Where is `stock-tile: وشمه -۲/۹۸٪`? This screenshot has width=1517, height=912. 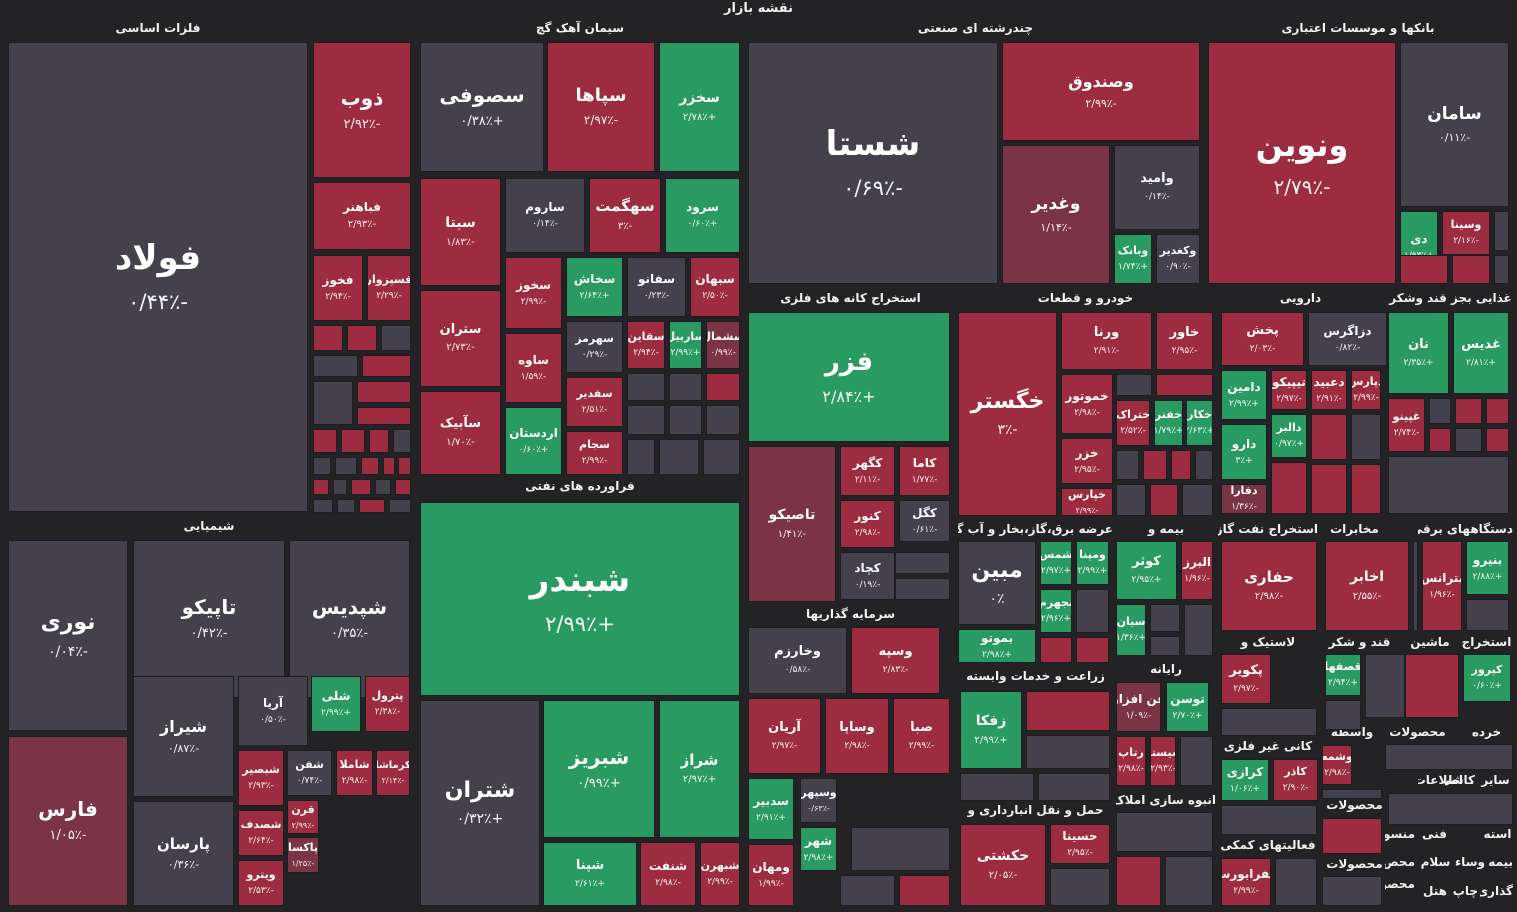
stock-tile: وشمه -۲/۹۸٪ is located at coordinates (1337, 765).